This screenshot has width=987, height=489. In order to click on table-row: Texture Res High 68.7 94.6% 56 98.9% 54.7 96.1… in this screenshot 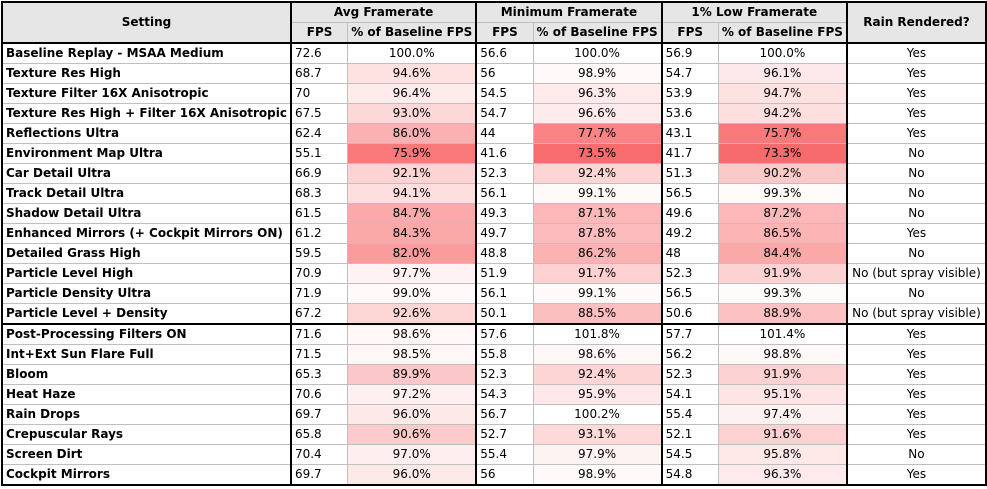, I will do `click(494, 73)`.